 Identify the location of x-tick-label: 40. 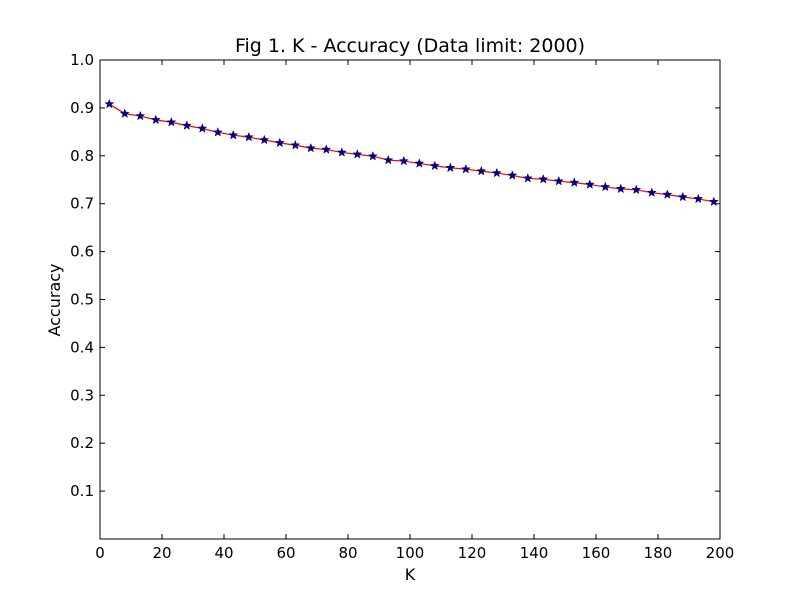
(223, 553).